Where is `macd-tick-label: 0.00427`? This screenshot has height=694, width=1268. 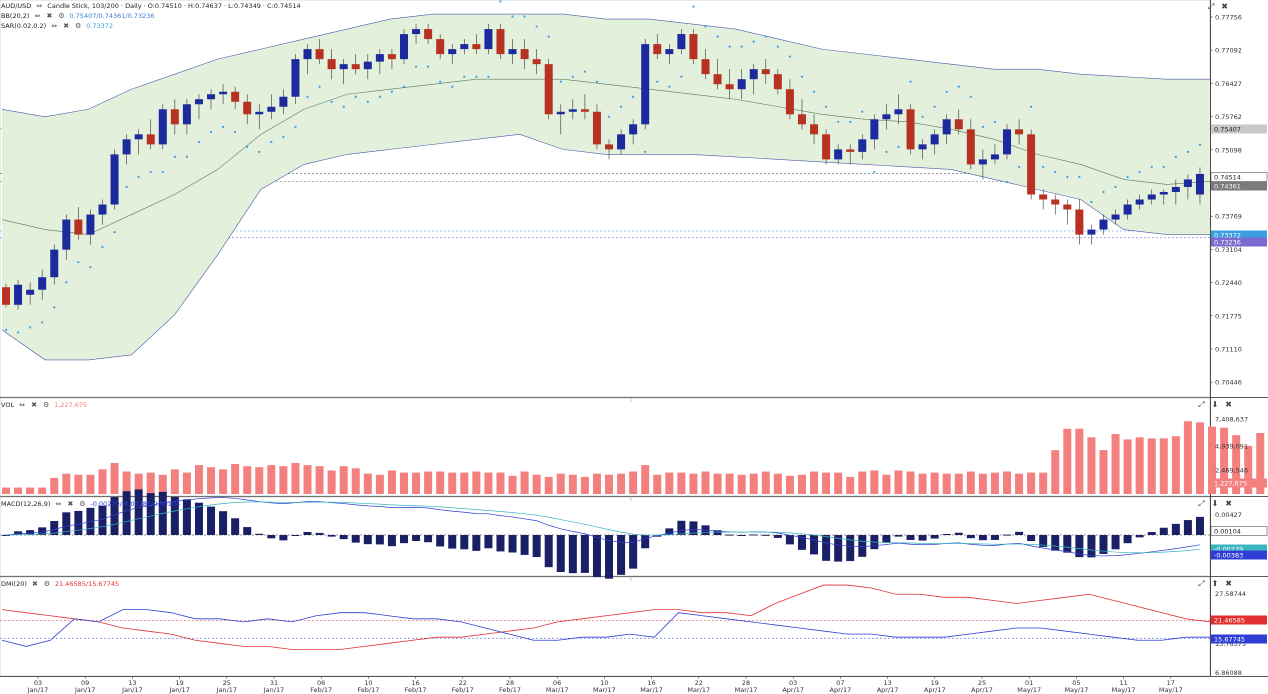
macd-tick-label: 0.00427 is located at coordinates (1228, 515).